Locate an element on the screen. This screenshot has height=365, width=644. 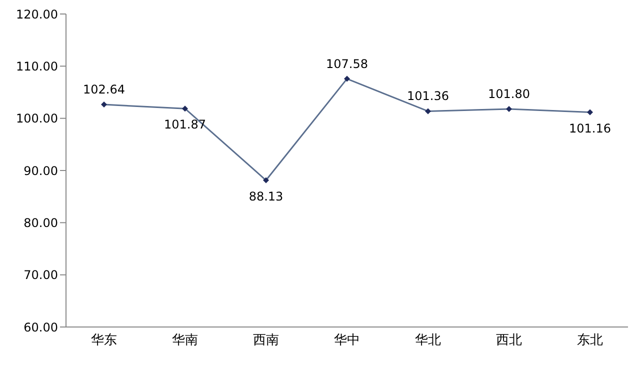
y-tick-label: 100.00 is located at coordinates (37, 119).